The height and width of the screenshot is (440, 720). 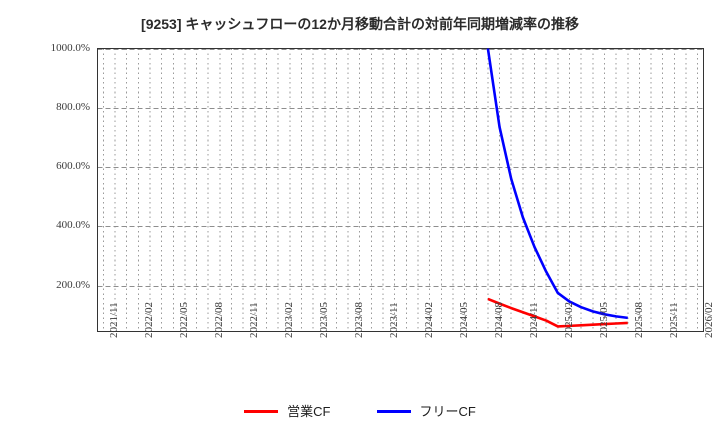 I want to click on legend-item: フリーCF, so click(x=426, y=411).